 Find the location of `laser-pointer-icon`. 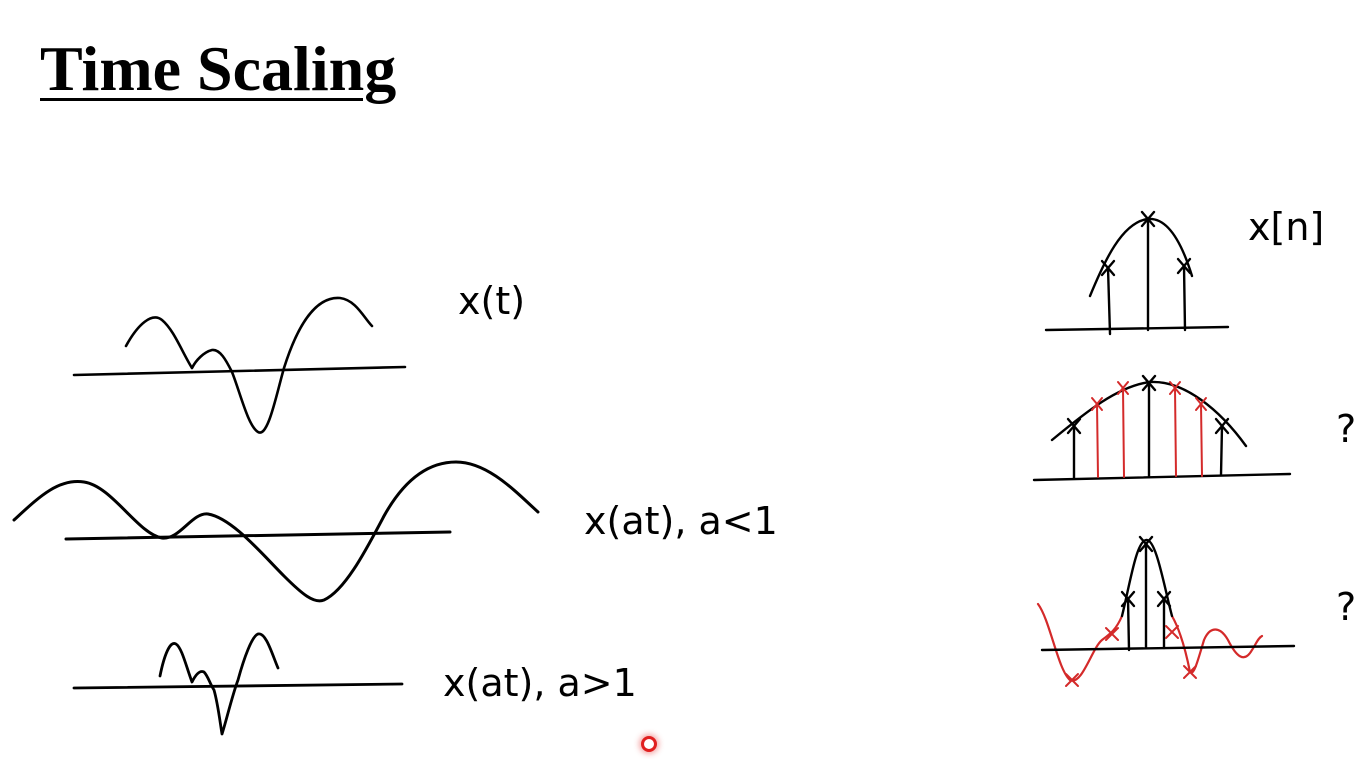

laser-pointer-icon is located at coordinates (649, 744).